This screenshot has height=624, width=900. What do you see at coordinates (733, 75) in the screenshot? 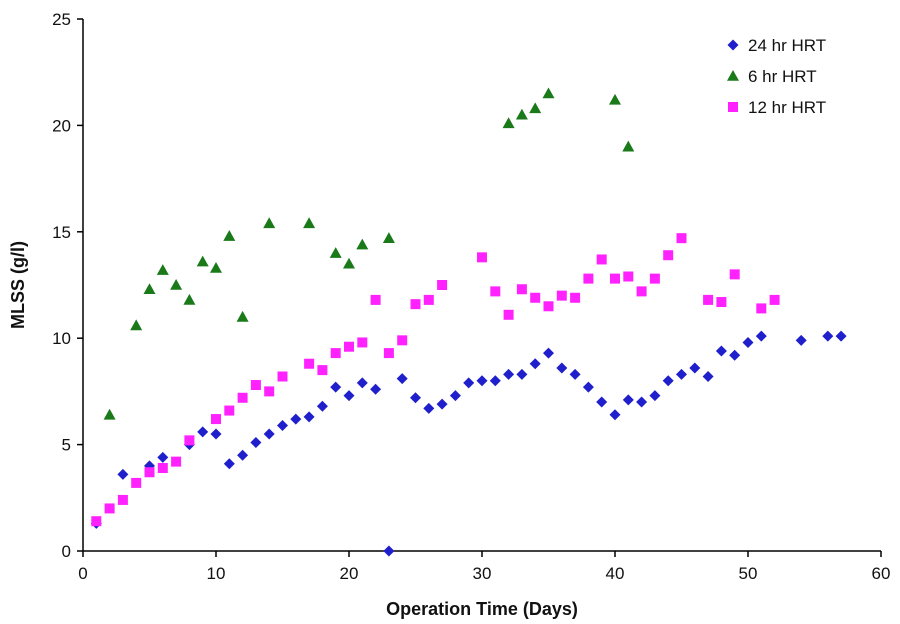
I see `legend-triangle-marker` at bounding box center [733, 75].